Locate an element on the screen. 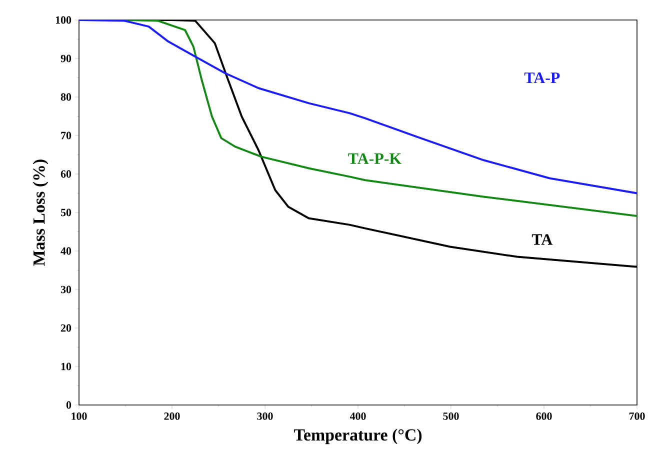 Image resolution: width=648 pixels, height=465 pixels. y-tick-label: 0 is located at coordinates (69, 405).